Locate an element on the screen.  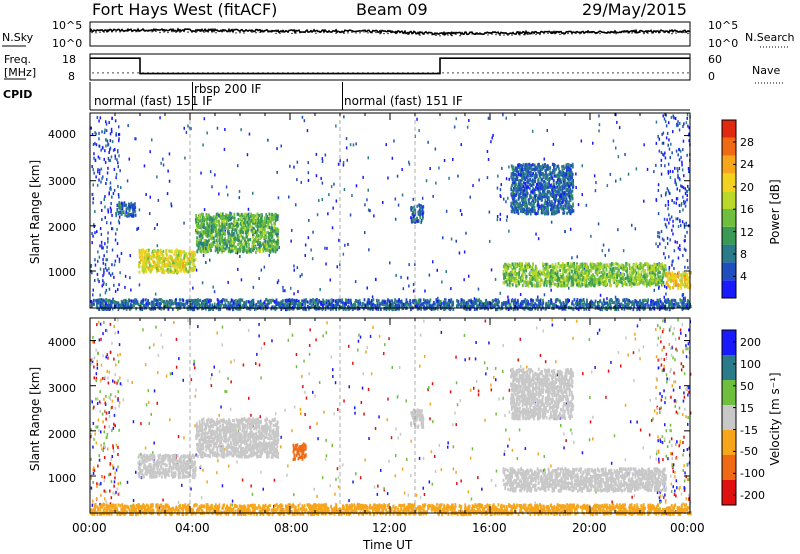
xtick-2: 08:00 is located at coordinates (291, 528).